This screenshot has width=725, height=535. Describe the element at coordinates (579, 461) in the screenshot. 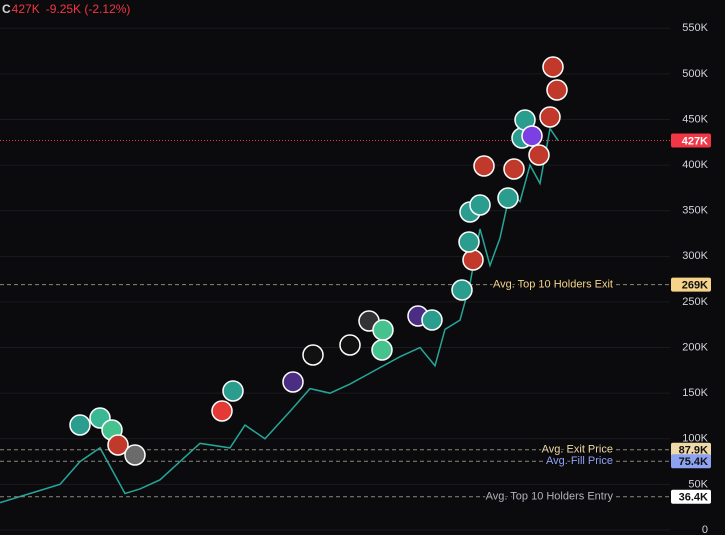

I see `reference-label: Avg. Fill Price` at that location.